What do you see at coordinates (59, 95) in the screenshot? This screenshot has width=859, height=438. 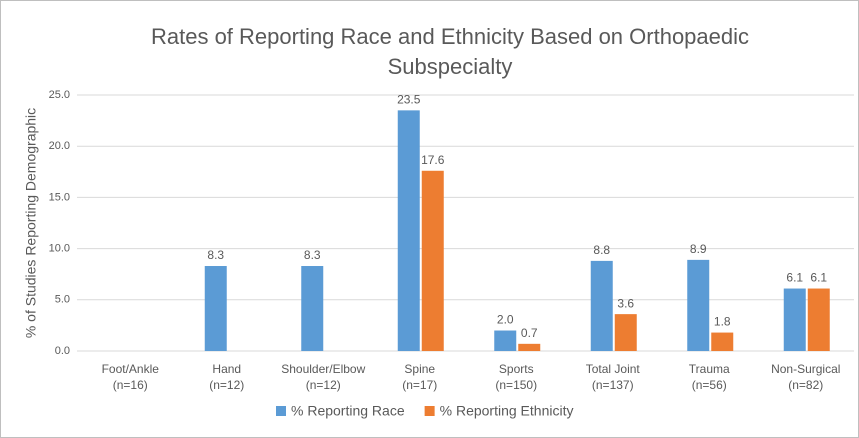 I see `y-tick-label: 25.0` at bounding box center [59, 95].